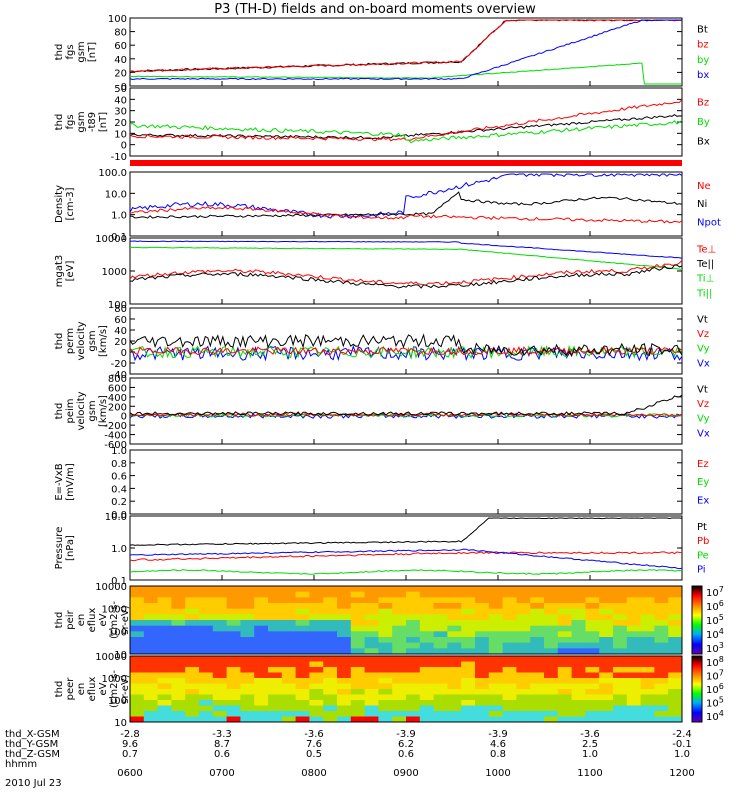 This screenshot has width=750, height=800. What do you see at coordinates (114, 610) in the screenshot?
I see `y-tick-label: 1000` at bounding box center [114, 610].